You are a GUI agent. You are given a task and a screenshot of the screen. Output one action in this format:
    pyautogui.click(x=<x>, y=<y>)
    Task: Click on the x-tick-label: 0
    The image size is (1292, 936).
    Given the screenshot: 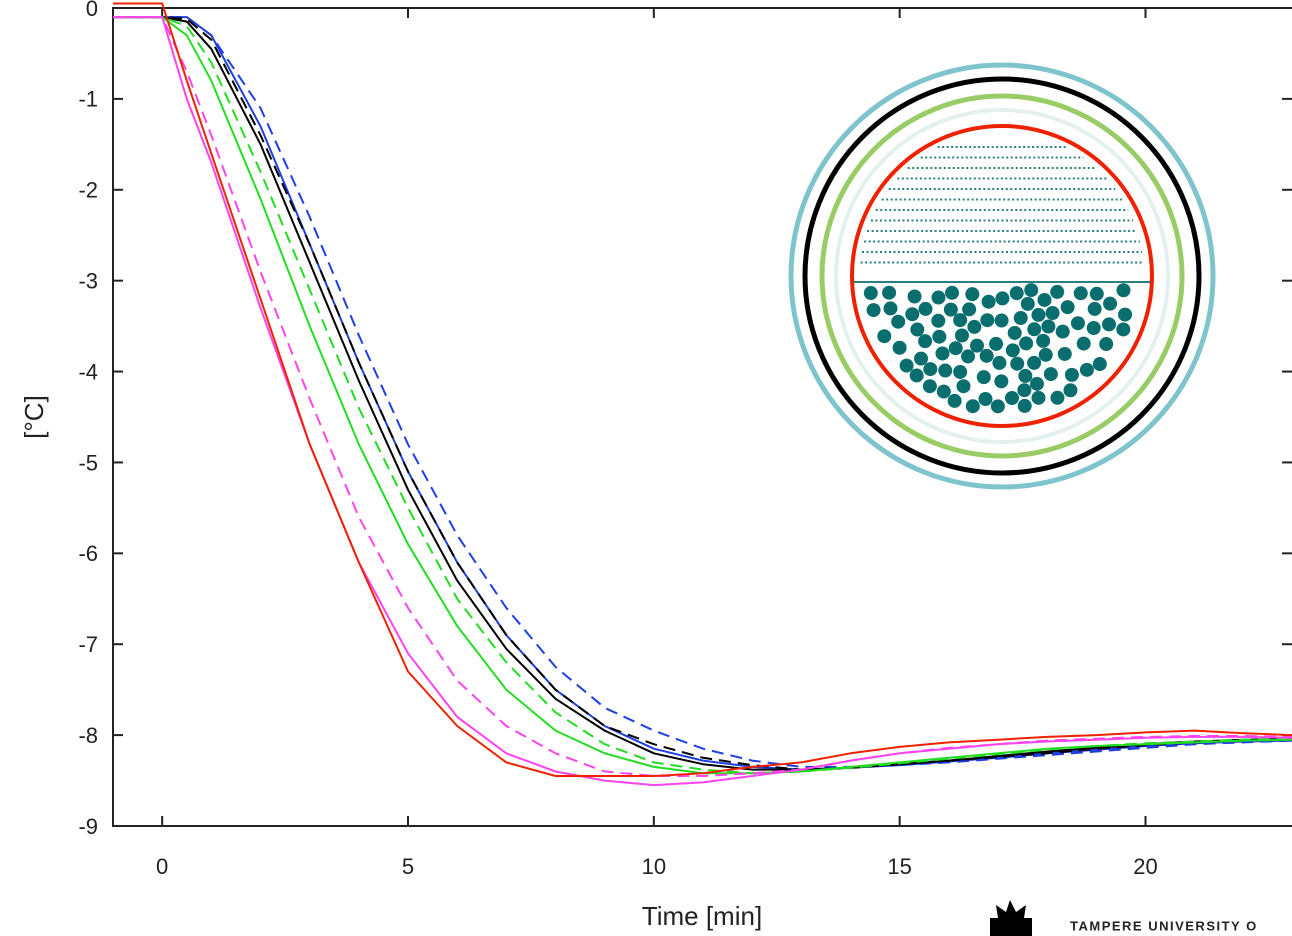 What is the action you would take?
    pyautogui.click(x=162, y=866)
    